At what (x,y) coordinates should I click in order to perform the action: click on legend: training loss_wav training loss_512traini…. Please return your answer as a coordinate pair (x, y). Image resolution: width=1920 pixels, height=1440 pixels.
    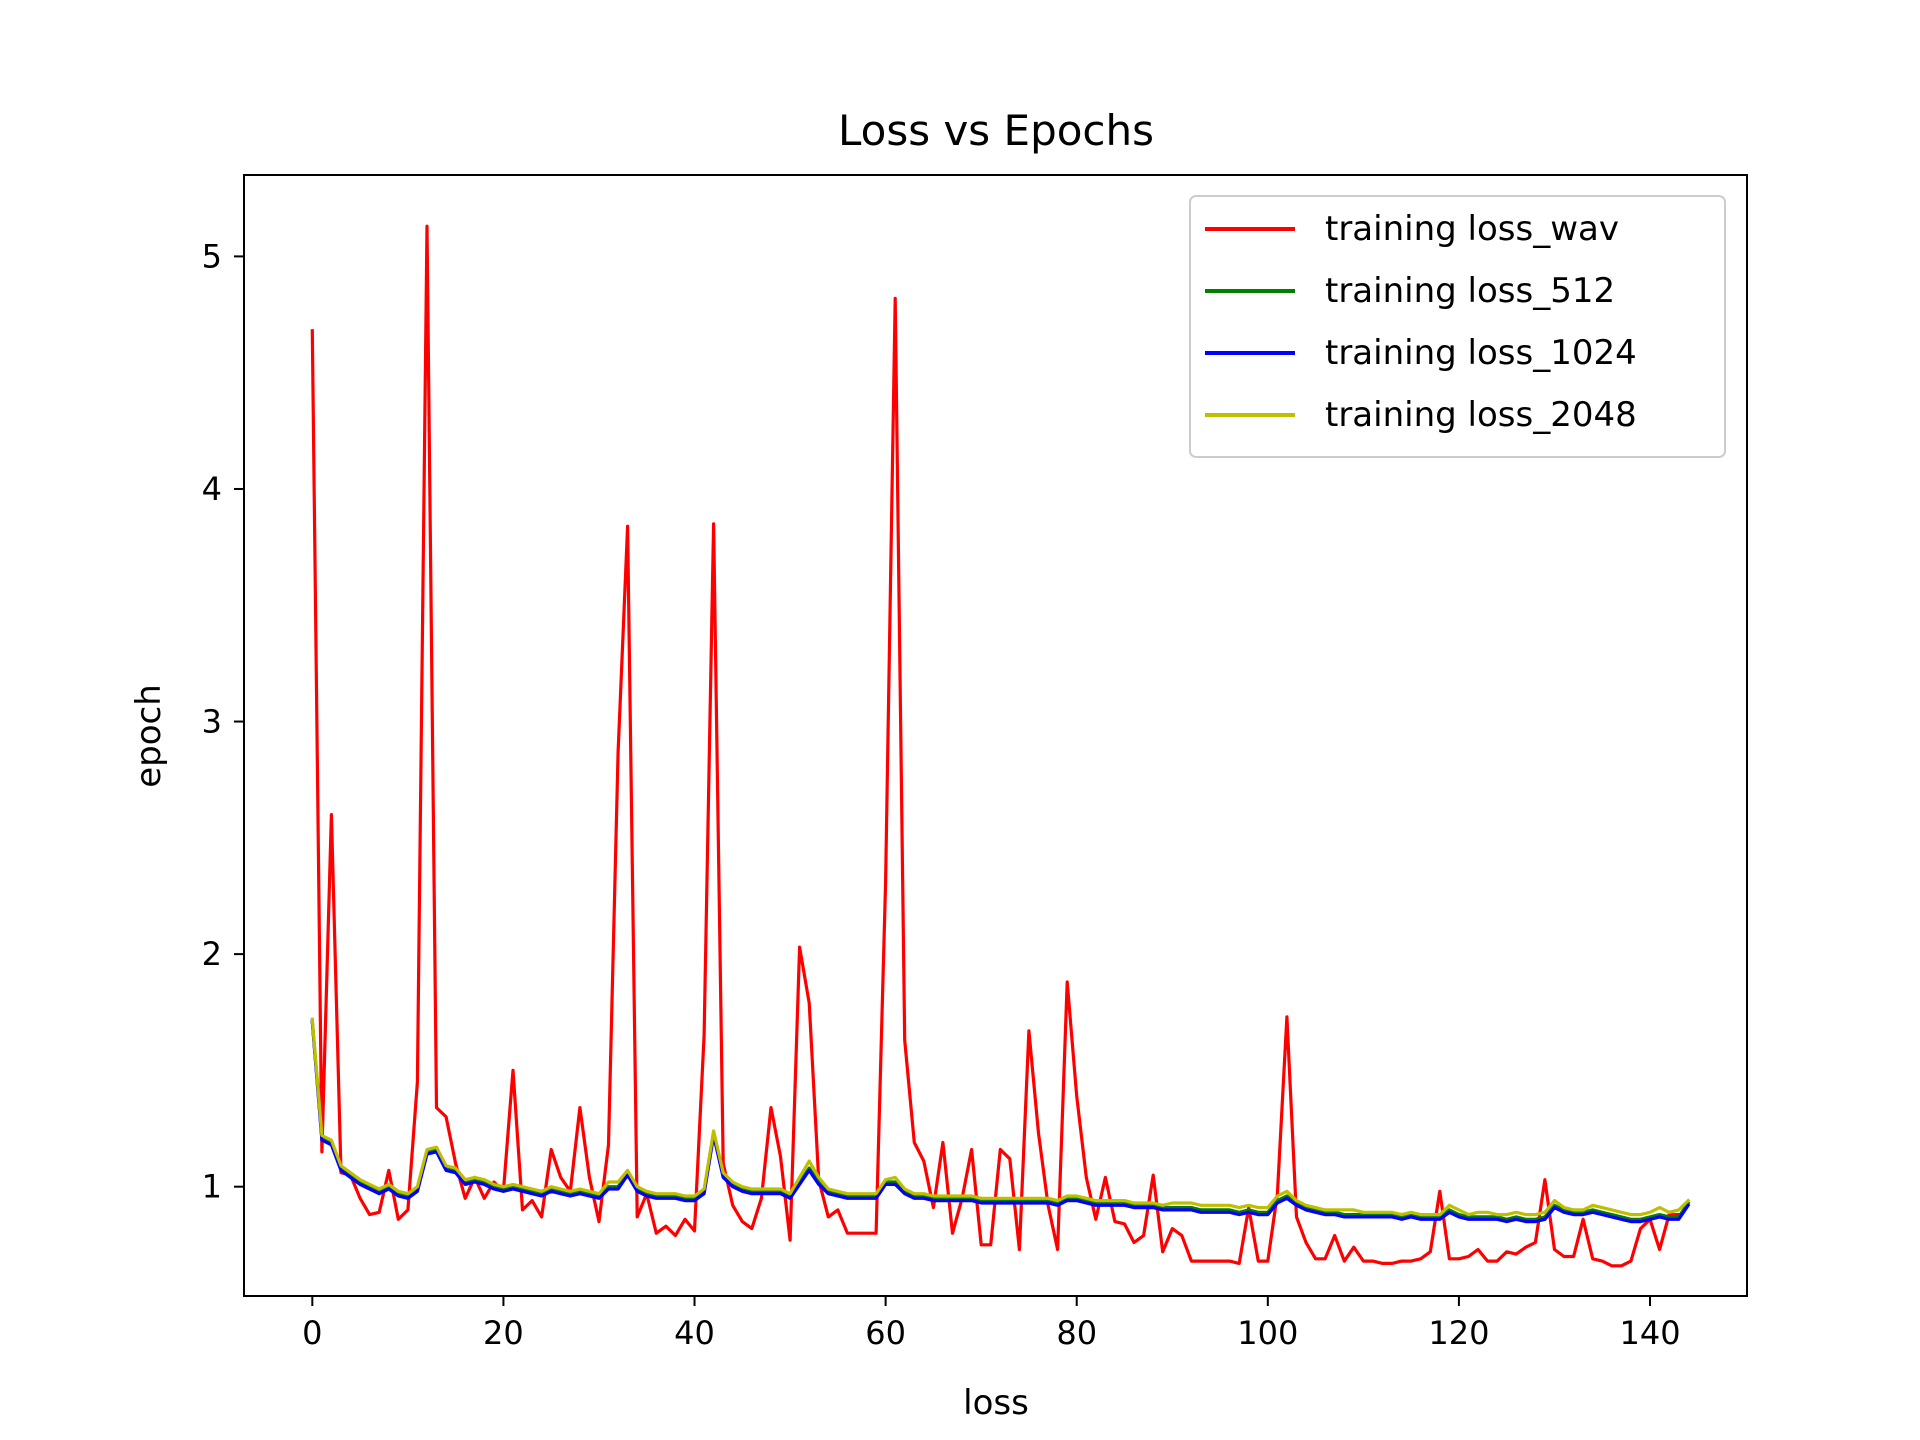
    Looking at the image, I should click on (1457, 326).